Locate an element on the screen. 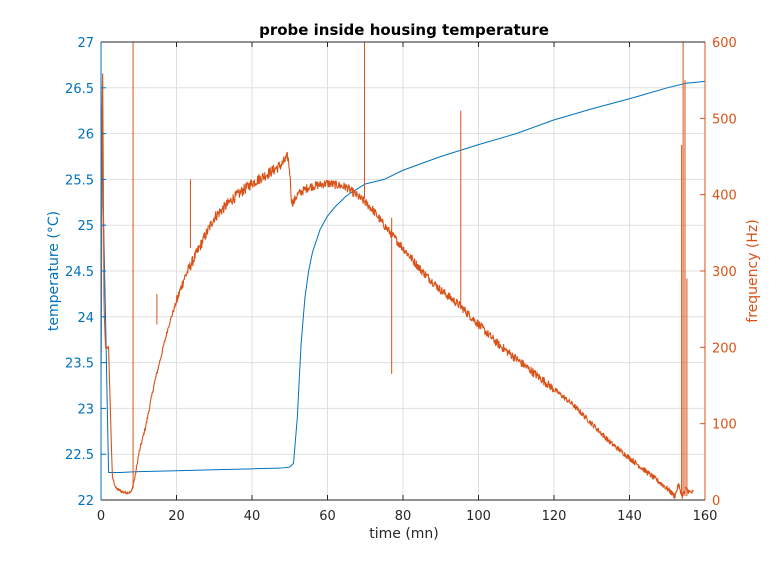  y-right-tick-label: 200 is located at coordinates (724, 348).